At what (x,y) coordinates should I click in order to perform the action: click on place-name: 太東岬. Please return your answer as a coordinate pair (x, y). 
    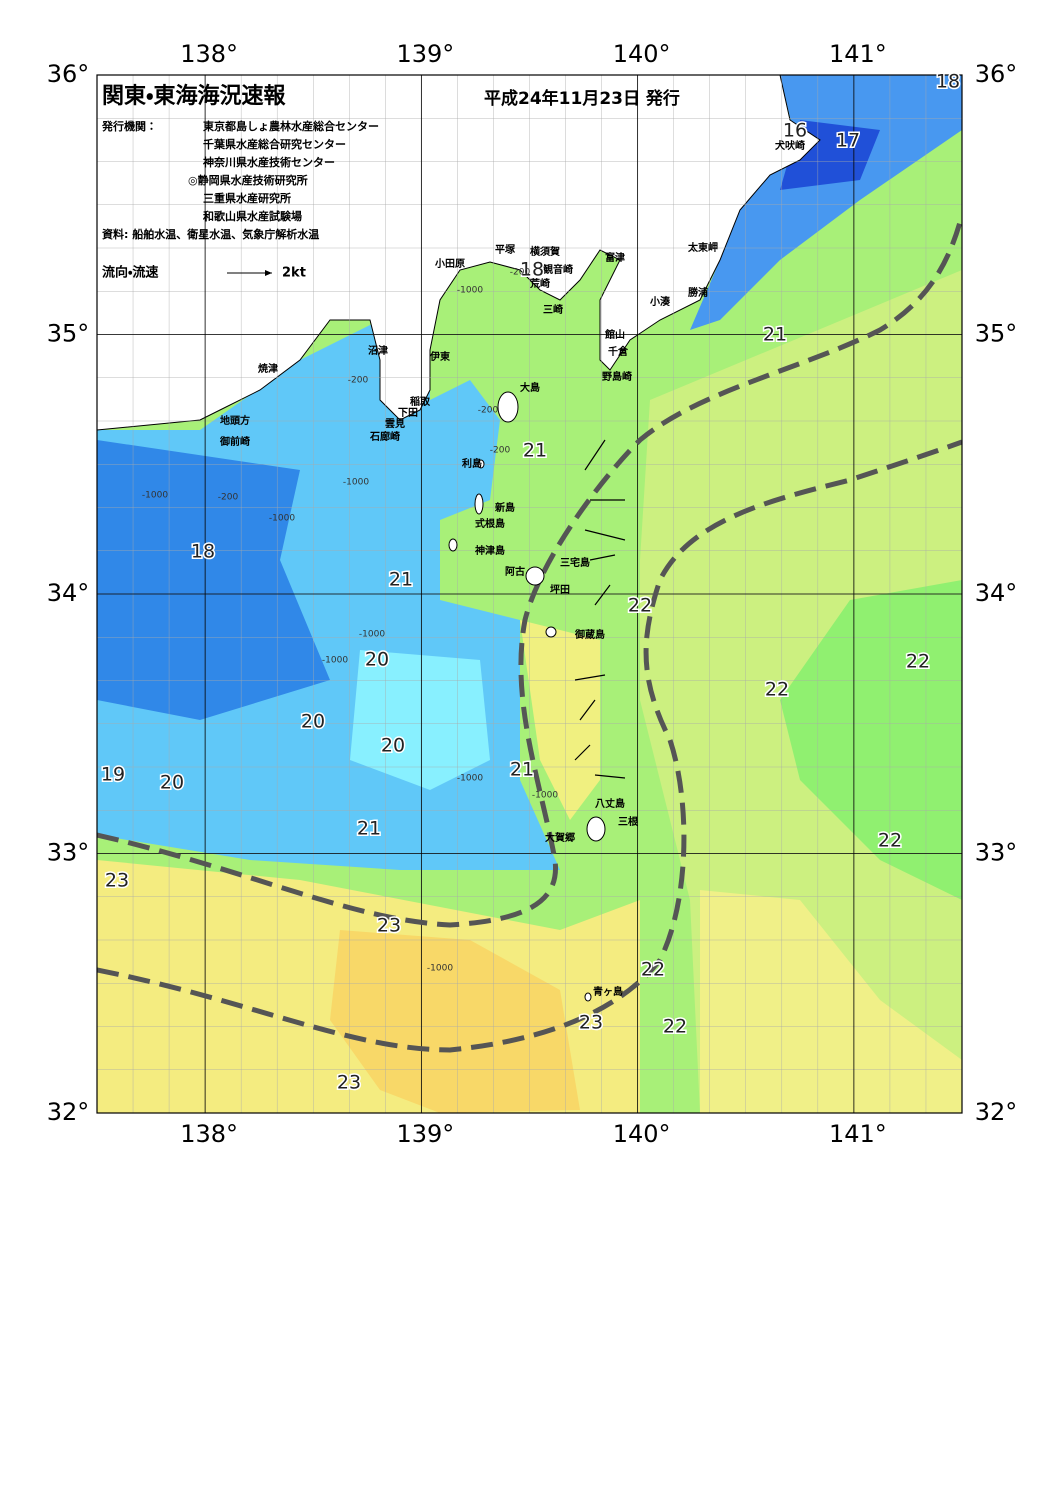
    Looking at the image, I should click on (702, 247).